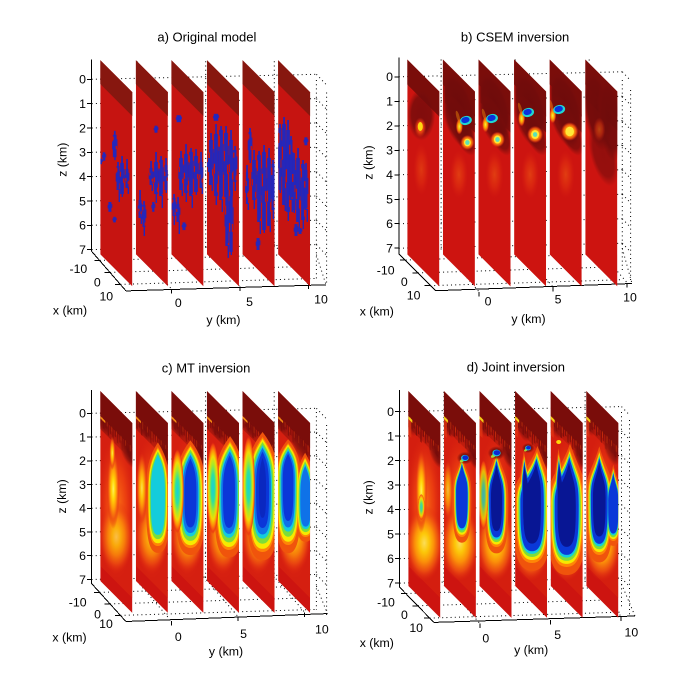 The height and width of the screenshot is (700, 700). I want to click on svg-text: c) MT inversion, so click(206, 368).